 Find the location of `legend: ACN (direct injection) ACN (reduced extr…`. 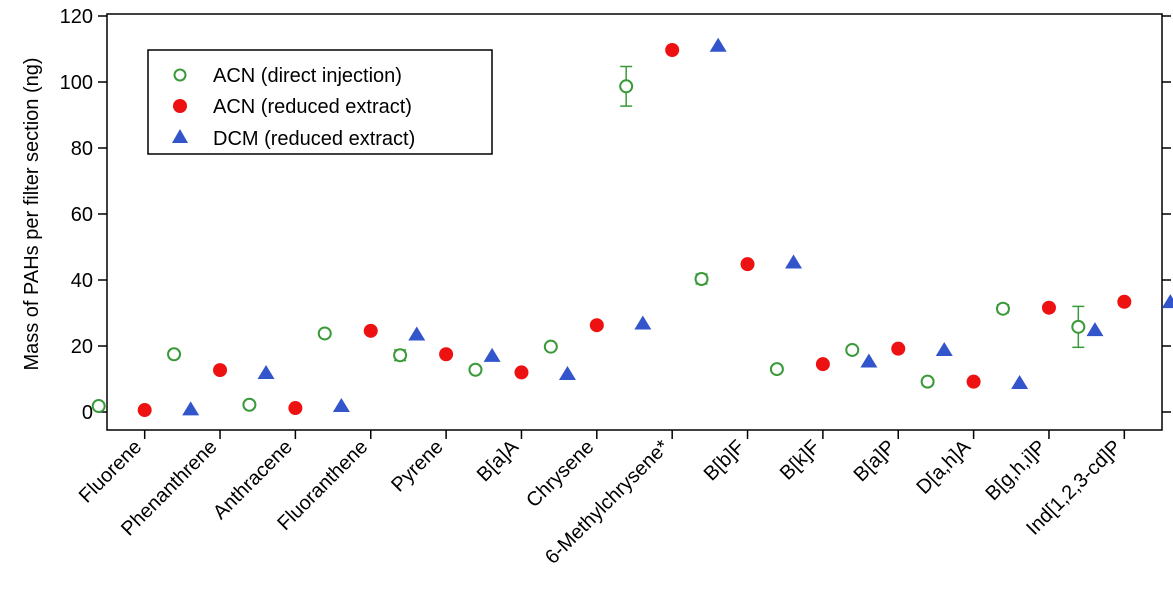

legend: ACN (direct injection) ACN (reduced extr… is located at coordinates (320, 102).